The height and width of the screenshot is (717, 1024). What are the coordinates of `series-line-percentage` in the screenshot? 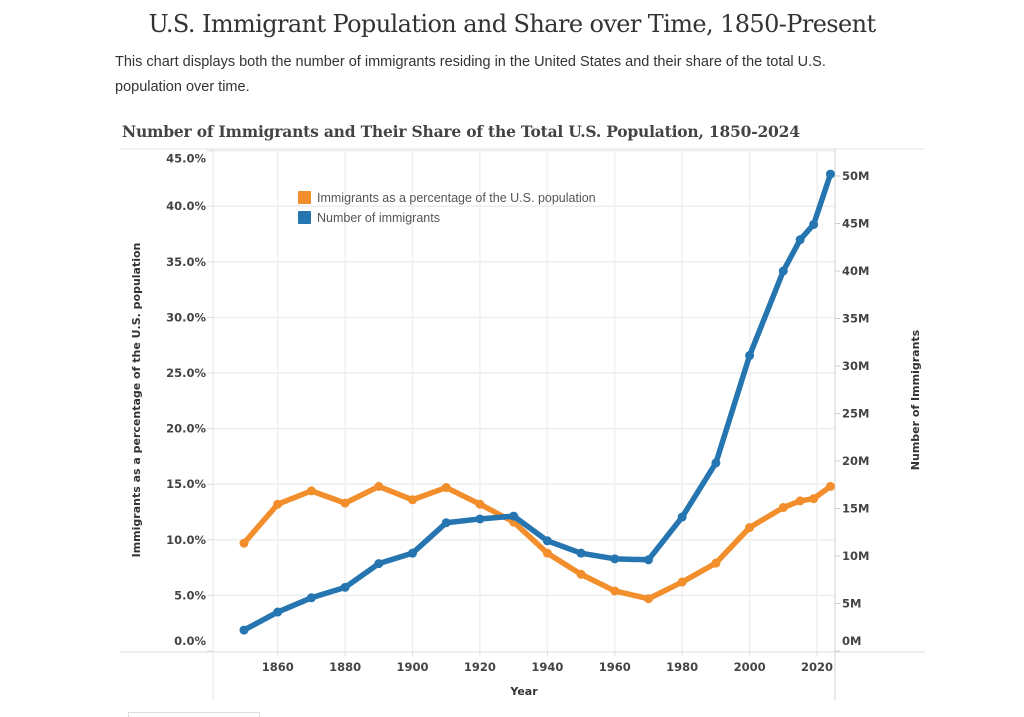 It's located at (537, 542).